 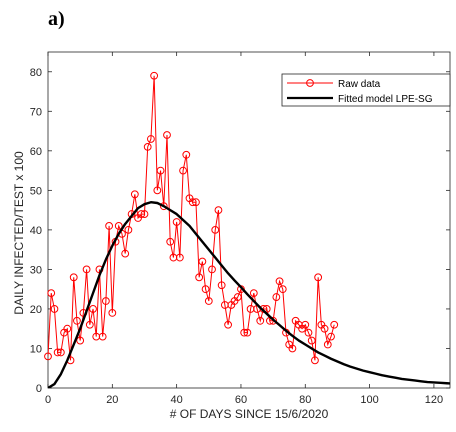 I want to click on legend-marker-raw, so click(x=310, y=83).